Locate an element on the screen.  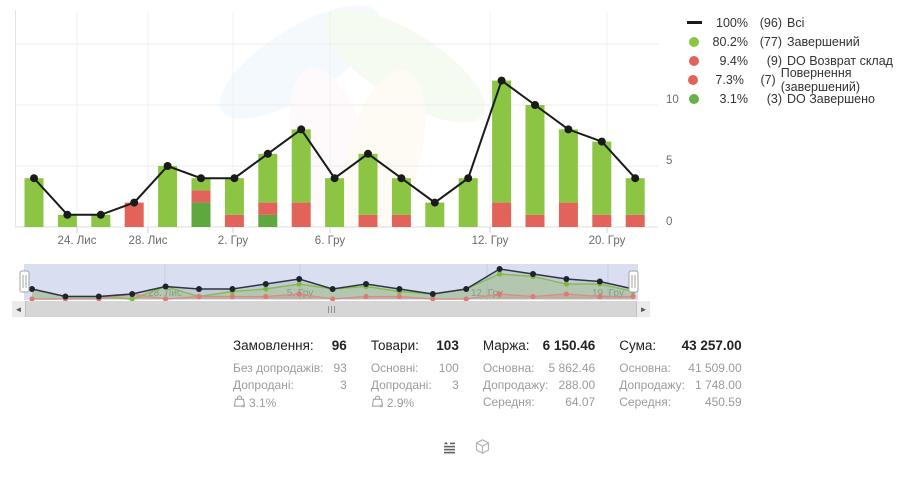
legend-item: 3.1% (3) DO Завершено is located at coordinates (804, 98).